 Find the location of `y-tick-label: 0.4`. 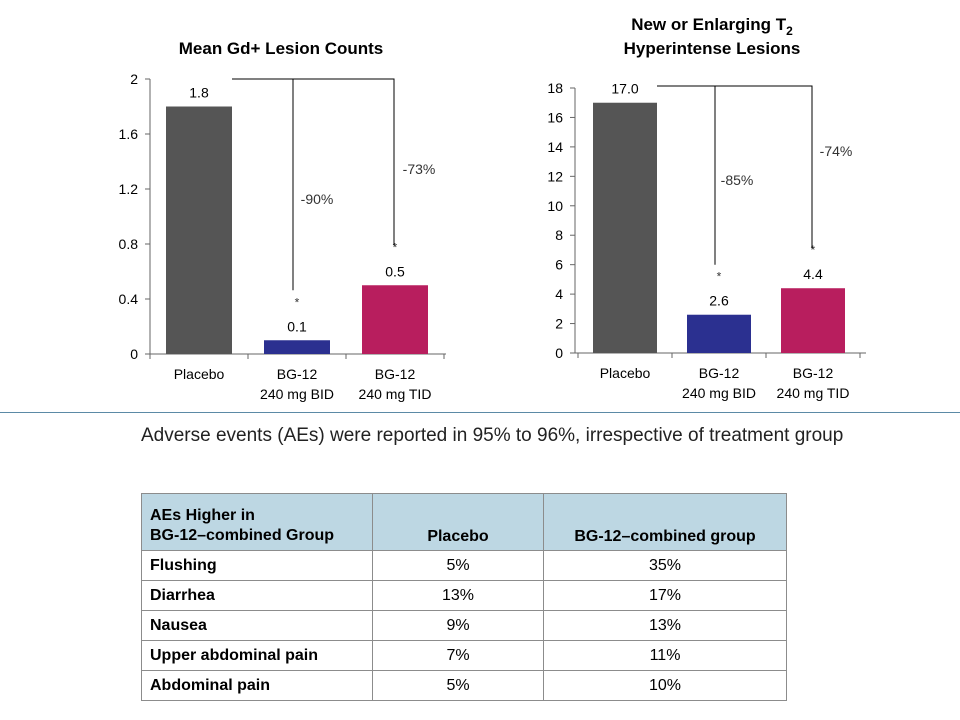

y-tick-label: 0.4 is located at coordinates (129, 299).